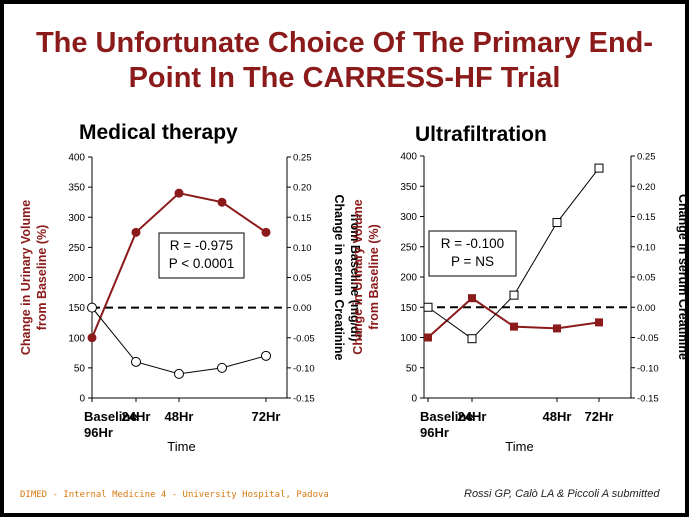 The width and height of the screenshot is (689, 517). Describe the element at coordinates (408, 187) in the screenshot. I see `uf-left-tick-label: 350` at that location.